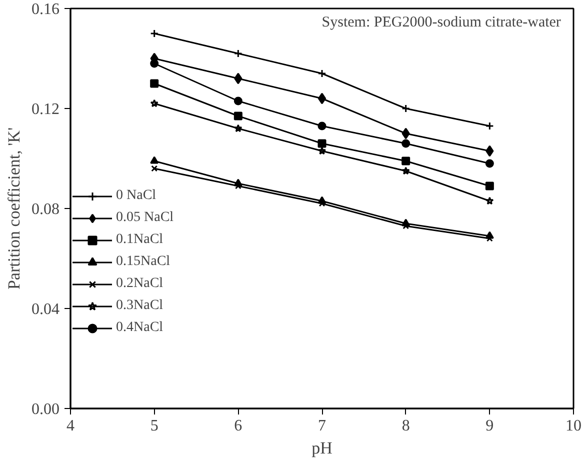 The width and height of the screenshot is (583, 460). What do you see at coordinates (46, 309) in the screenshot?
I see `y-tick-label: 0.04` at bounding box center [46, 309].